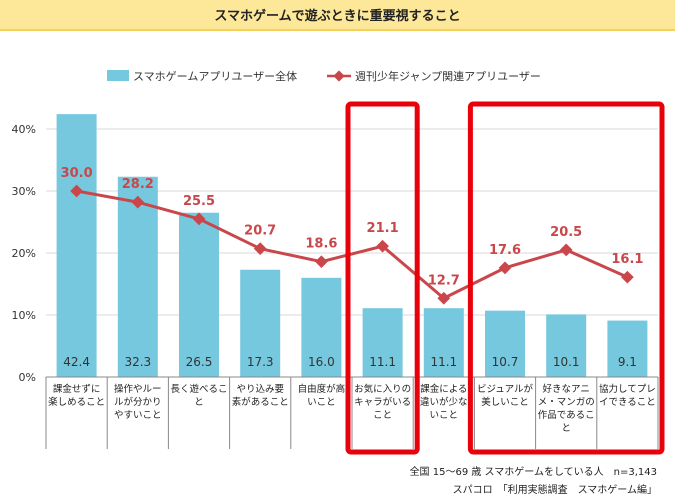 The height and width of the screenshot is (502, 675). Describe the element at coordinates (27, 377) in the screenshot. I see `y-tick-label: 0%` at that location.